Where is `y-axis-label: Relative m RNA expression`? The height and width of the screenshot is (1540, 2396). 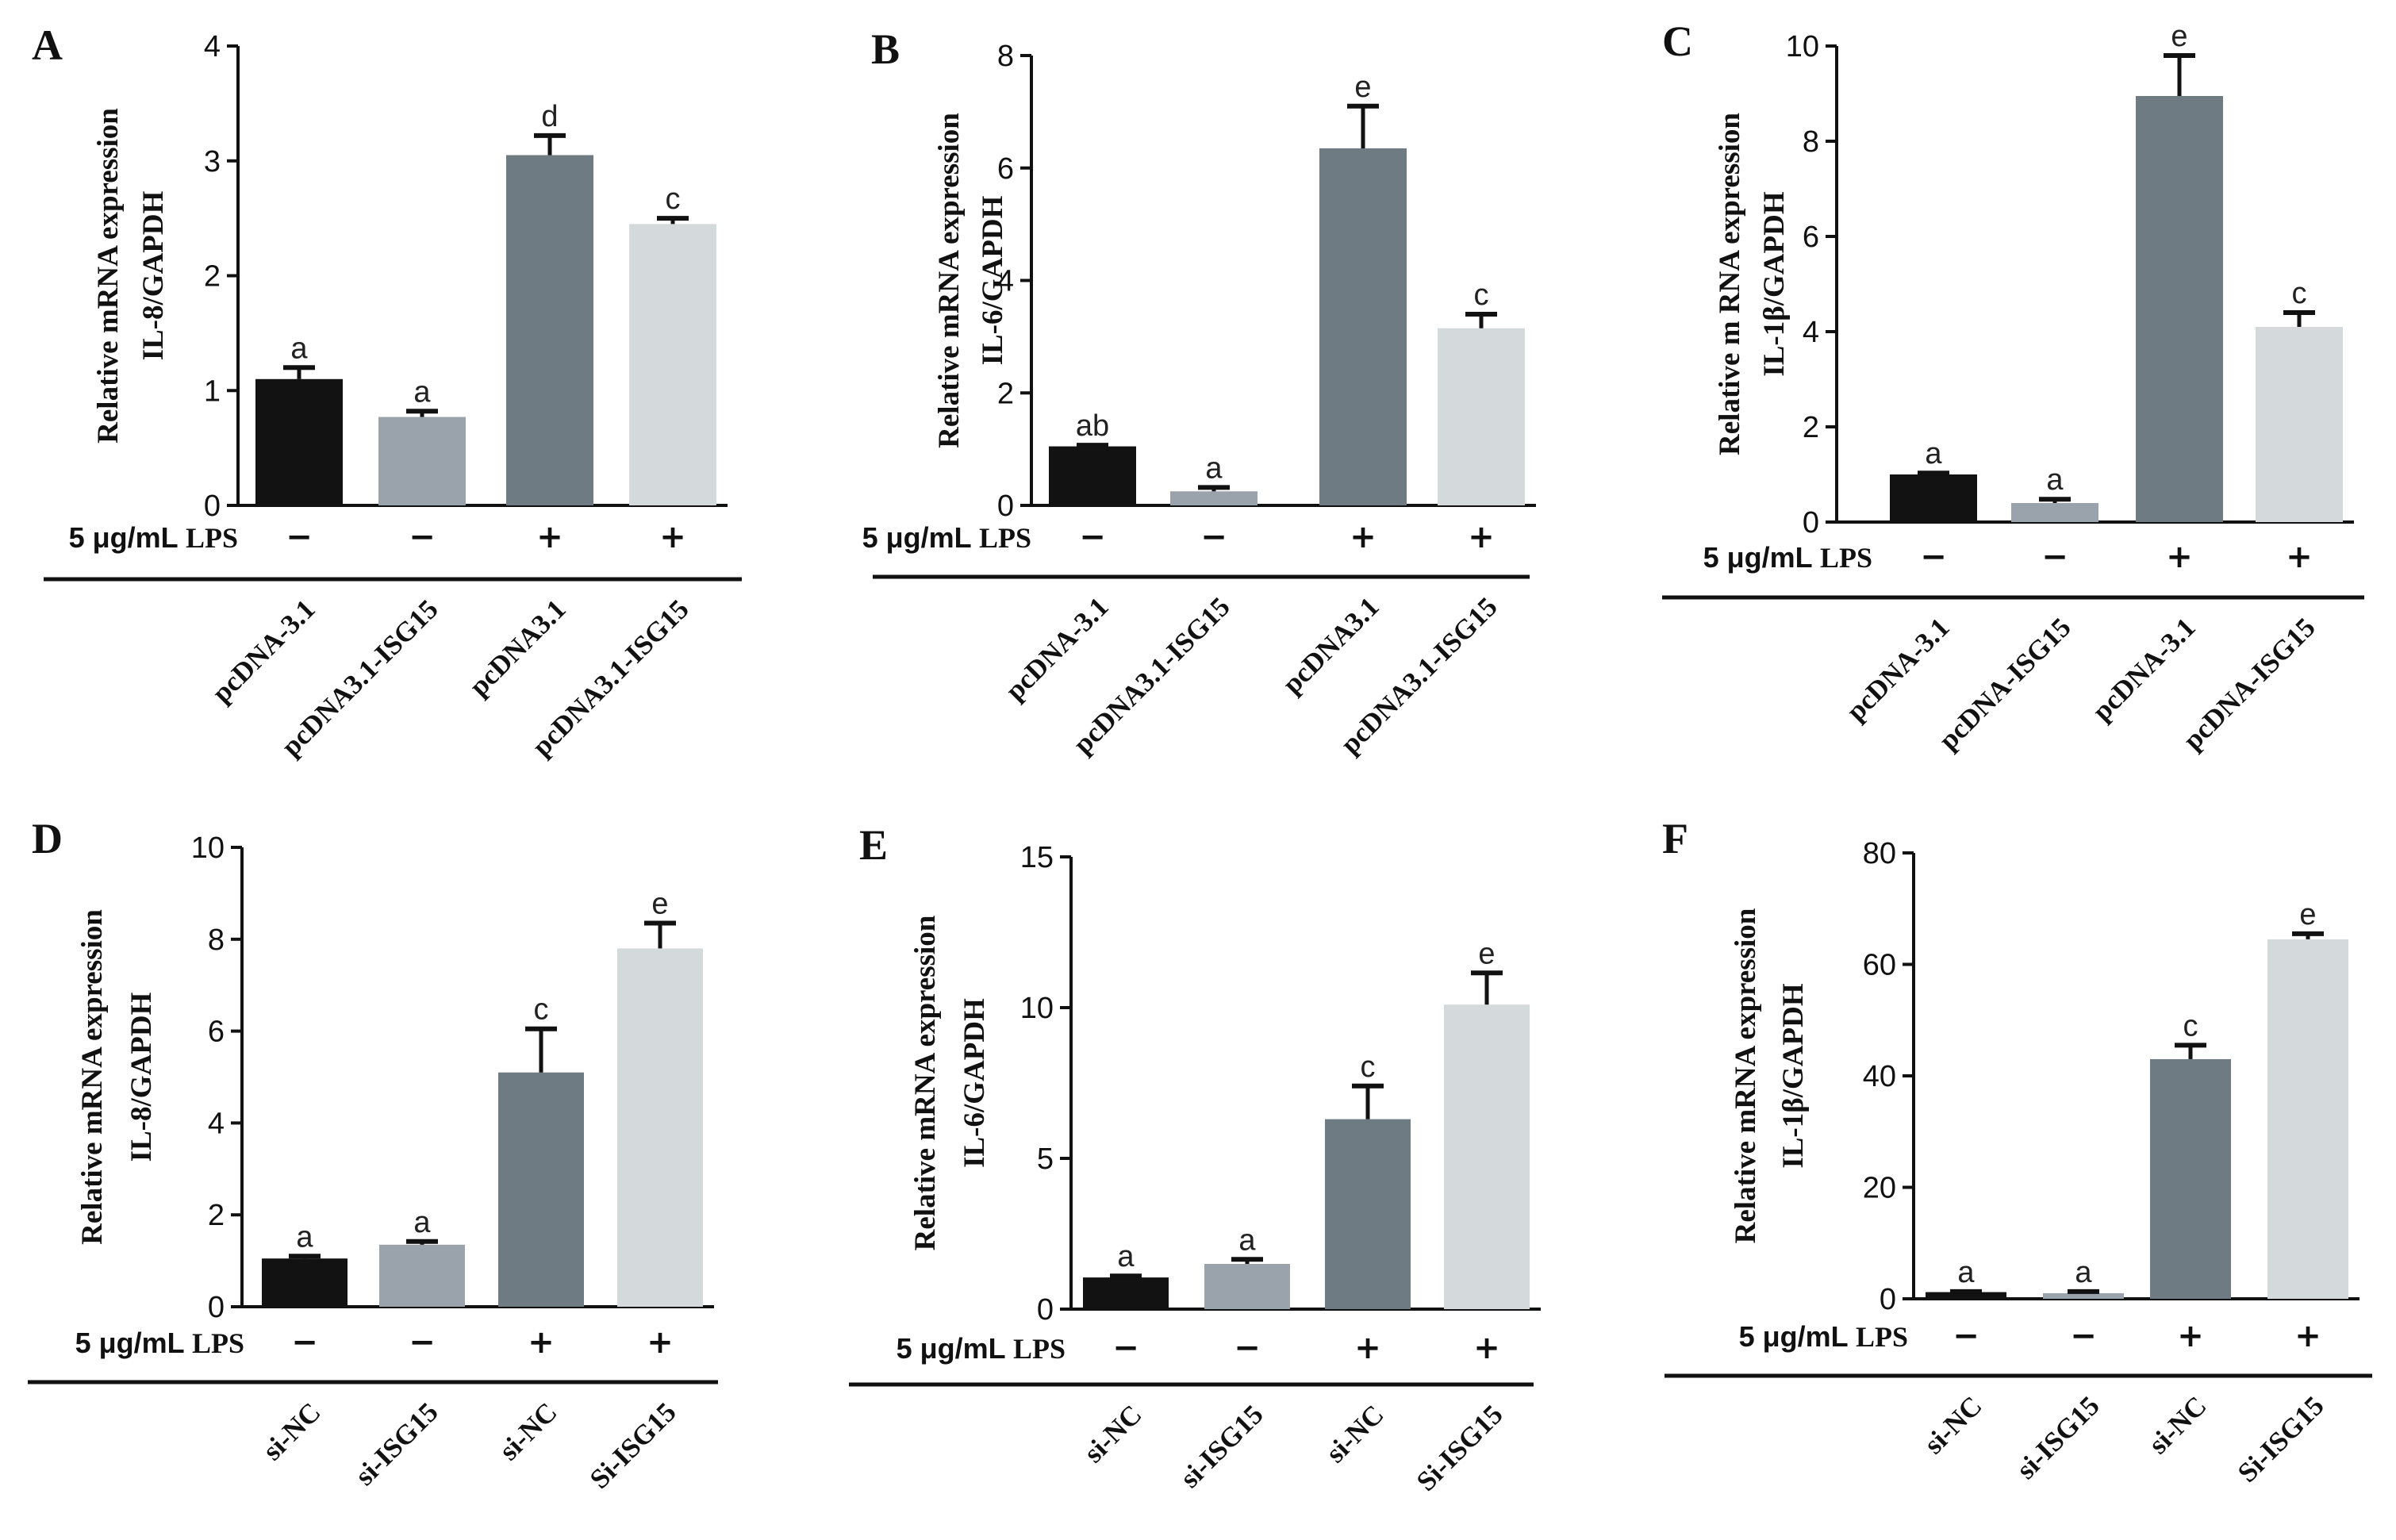
y-axis-label: Relative m RNA expression is located at coordinates (1730, 284).